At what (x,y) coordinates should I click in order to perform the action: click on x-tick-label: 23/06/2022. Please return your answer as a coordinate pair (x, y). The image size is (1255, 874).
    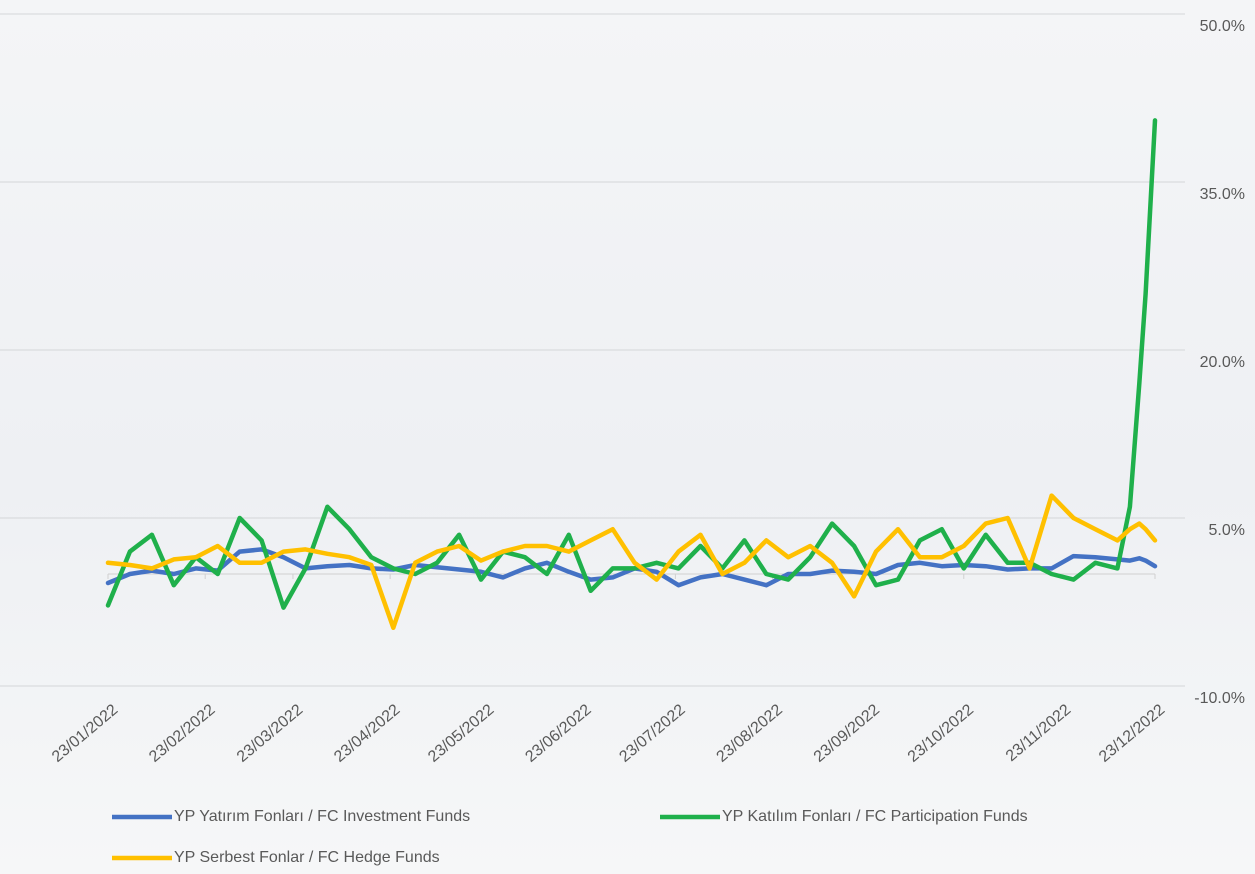
    Looking at the image, I should click on (558, 733).